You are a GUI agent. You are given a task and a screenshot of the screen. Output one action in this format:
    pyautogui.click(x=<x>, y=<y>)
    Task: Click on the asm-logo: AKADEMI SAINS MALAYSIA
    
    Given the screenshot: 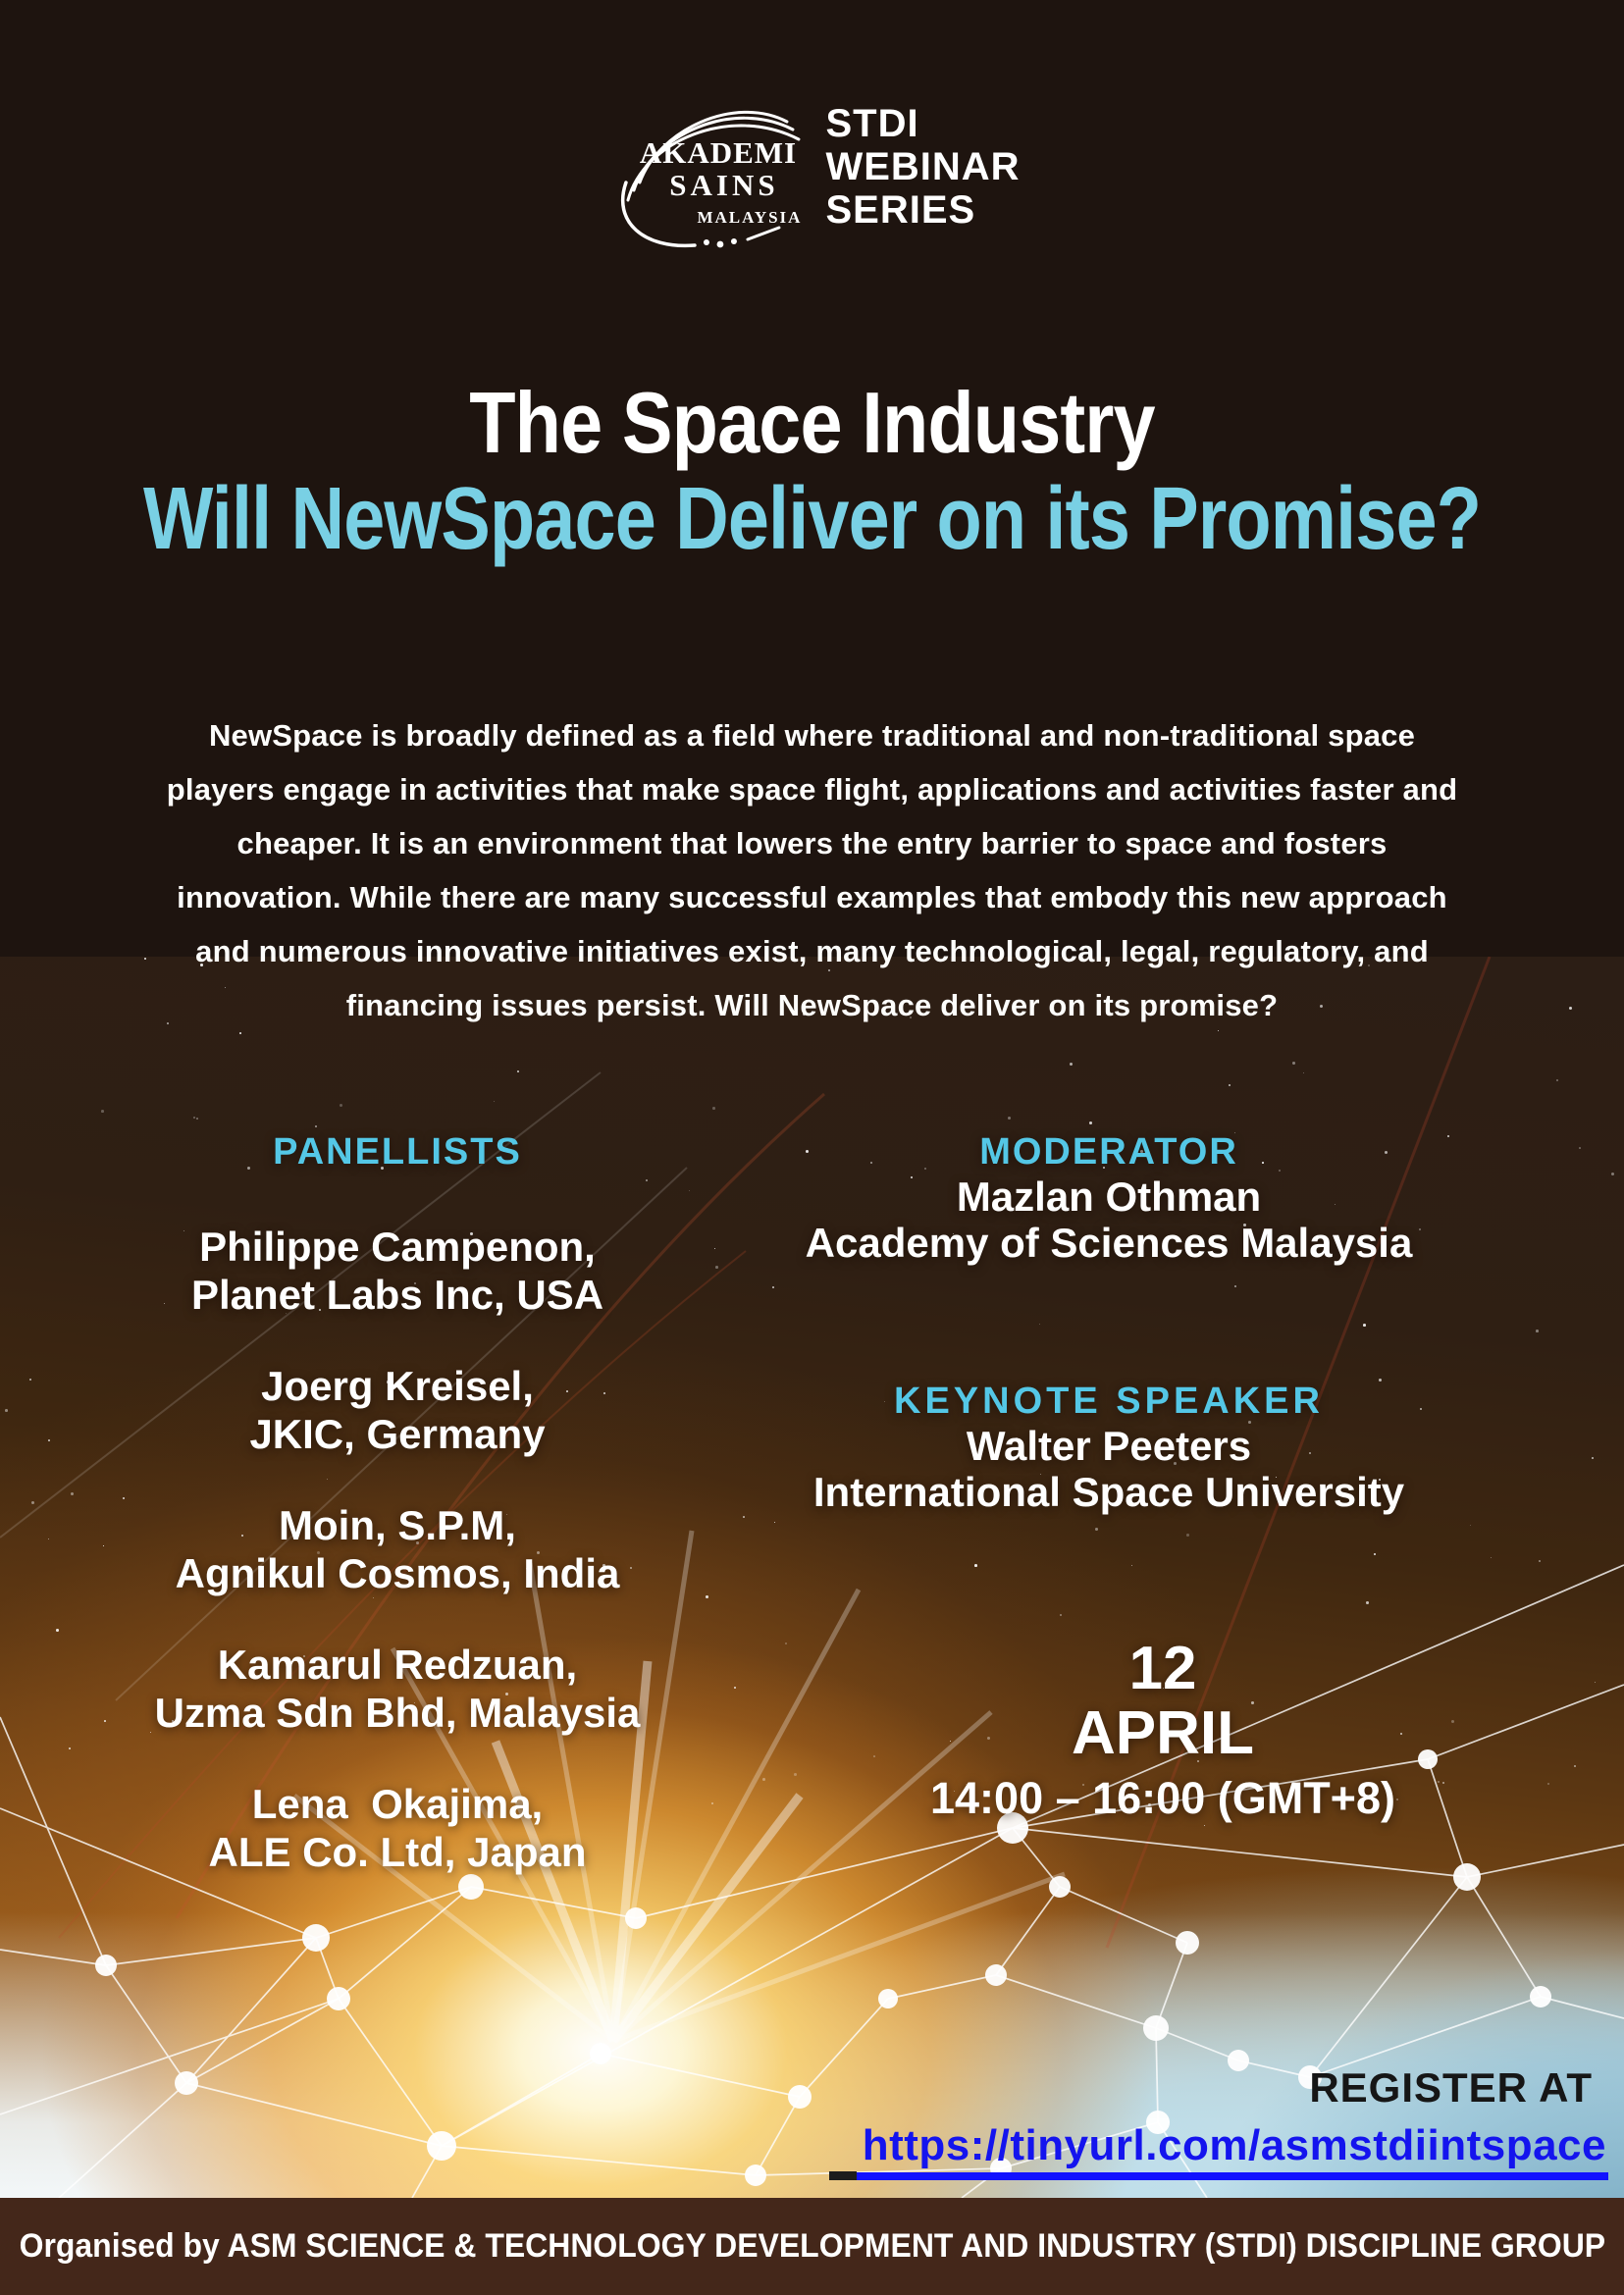 What is the action you would take?
    pyautogui.click(x=711, y=180)
    